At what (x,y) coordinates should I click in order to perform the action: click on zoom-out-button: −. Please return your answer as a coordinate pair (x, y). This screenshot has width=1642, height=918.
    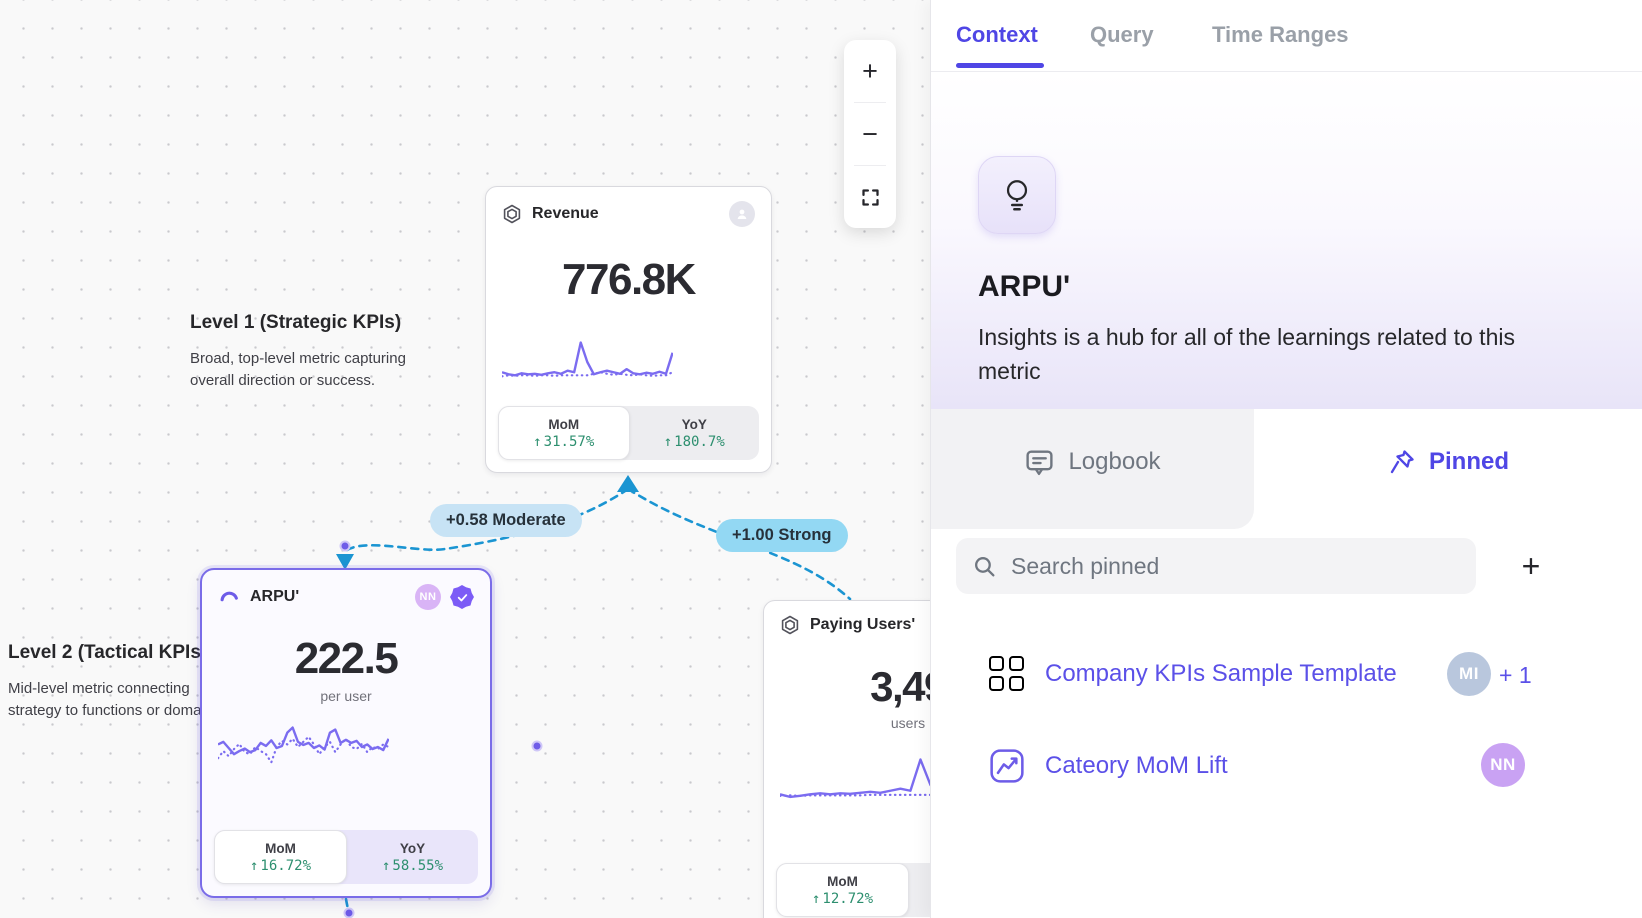
    Looking at the image, I should click on (870, 134).